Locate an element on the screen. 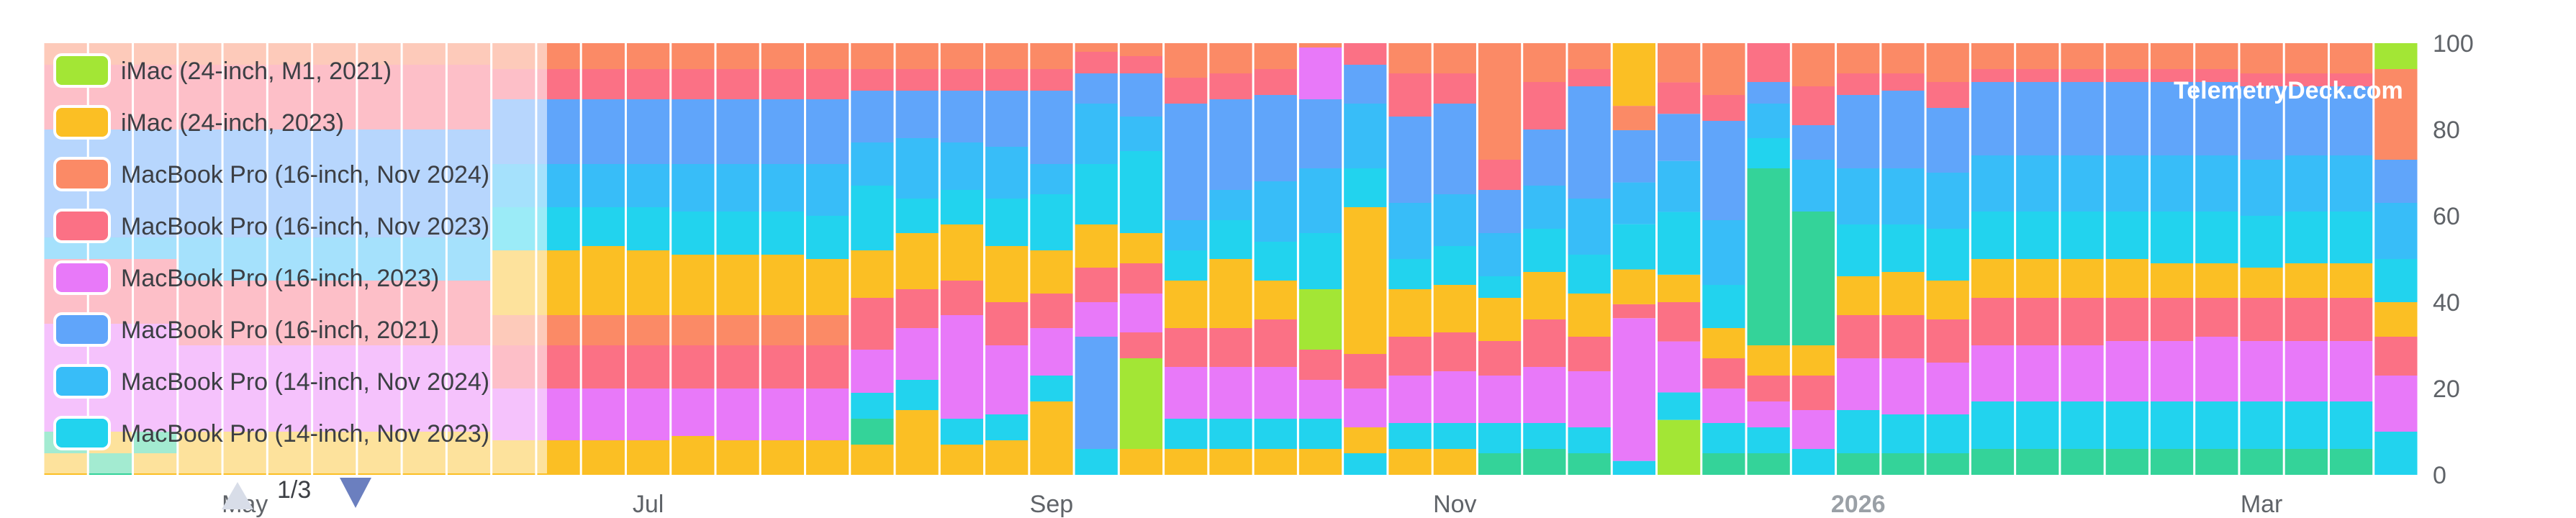  legend-pager: 1/3 is located at coordinates (296, 493).